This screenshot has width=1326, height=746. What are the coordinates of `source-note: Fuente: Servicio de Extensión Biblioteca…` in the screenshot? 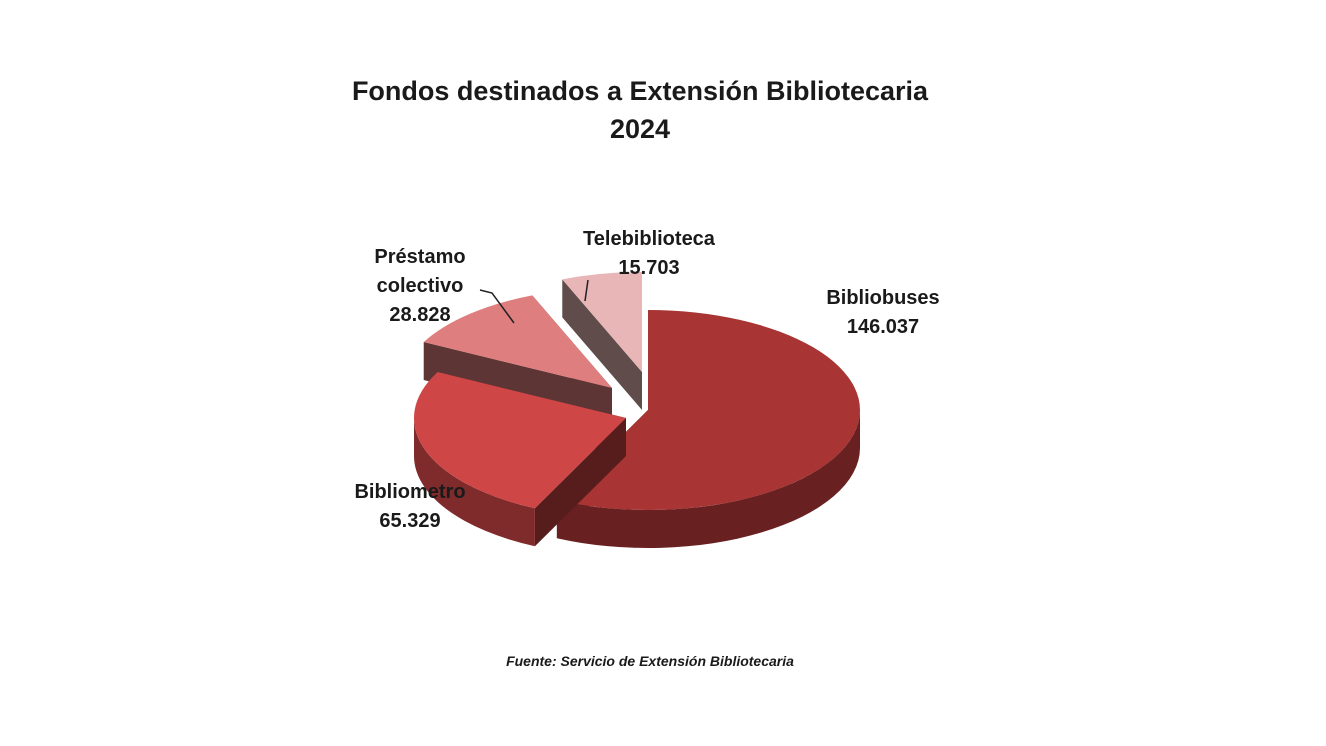 It's located at (650, 661).